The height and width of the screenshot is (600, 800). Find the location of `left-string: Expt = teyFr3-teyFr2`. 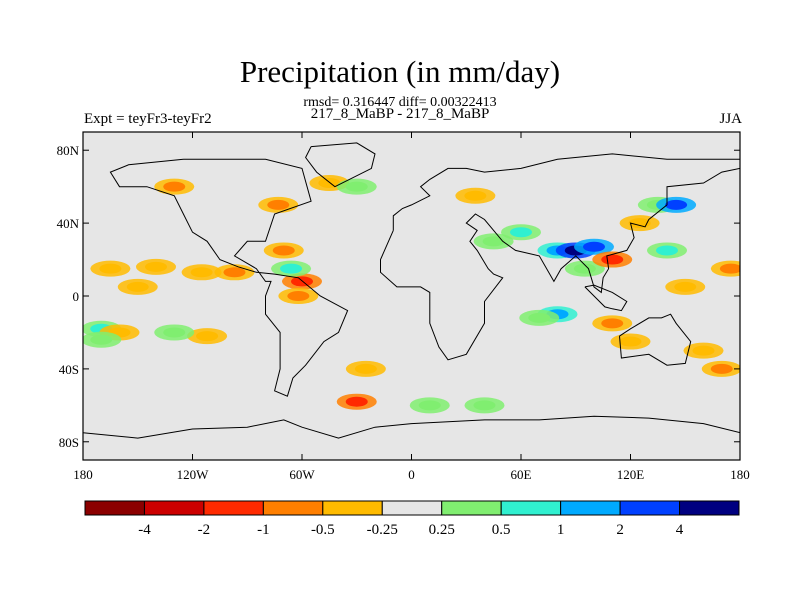

left-string: Expt = teyFr3-teyFr2 is located at coordinates (148, 119).